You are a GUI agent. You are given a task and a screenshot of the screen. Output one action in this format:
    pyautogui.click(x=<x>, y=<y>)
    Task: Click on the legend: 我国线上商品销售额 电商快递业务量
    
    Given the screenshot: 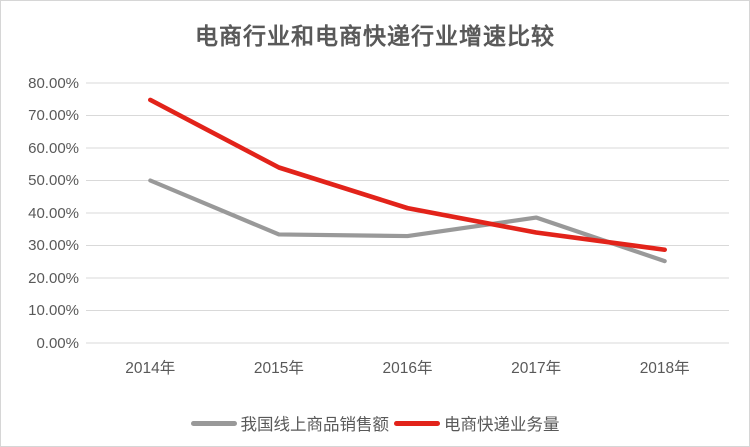 What is the action you would take?
    pyautogui.click(x=375, y=423)
    